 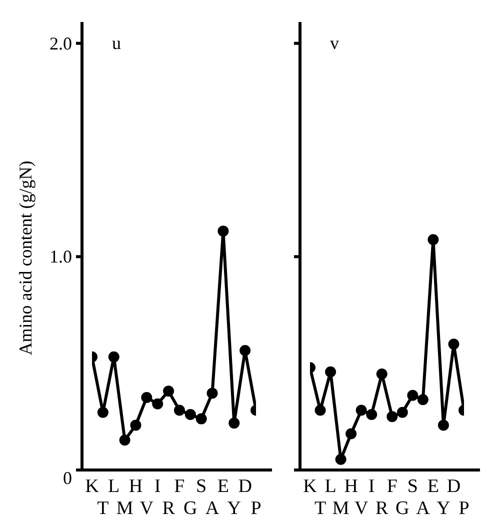 I want to click on y-tick-label: 1.0, so click(x=61, y=256).